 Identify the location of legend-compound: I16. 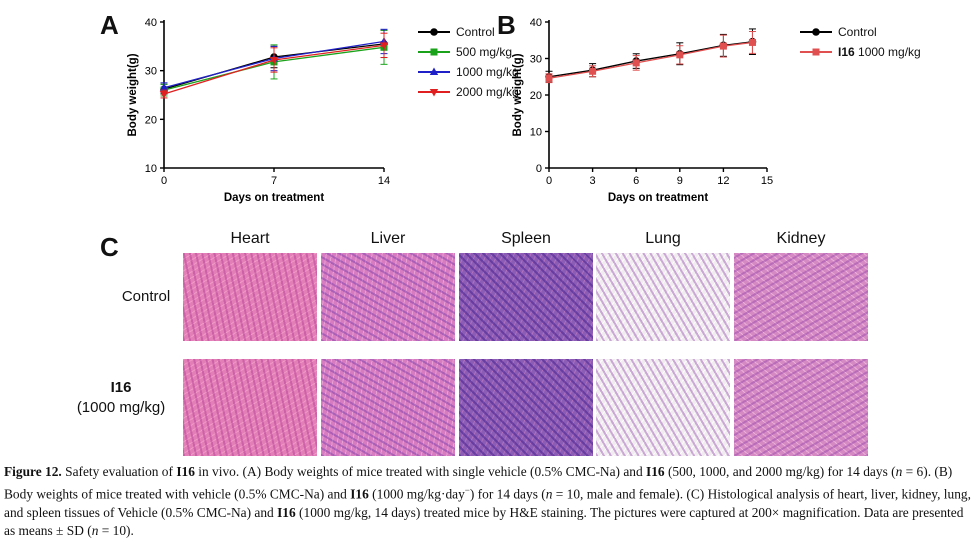
(846, 52).